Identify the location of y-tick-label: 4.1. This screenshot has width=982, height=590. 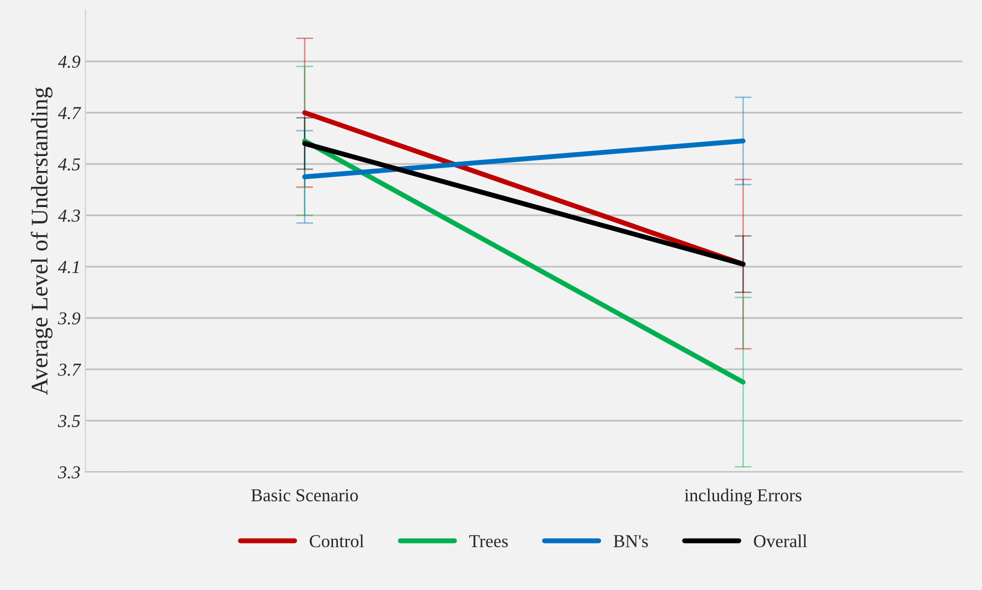
(68, 267).